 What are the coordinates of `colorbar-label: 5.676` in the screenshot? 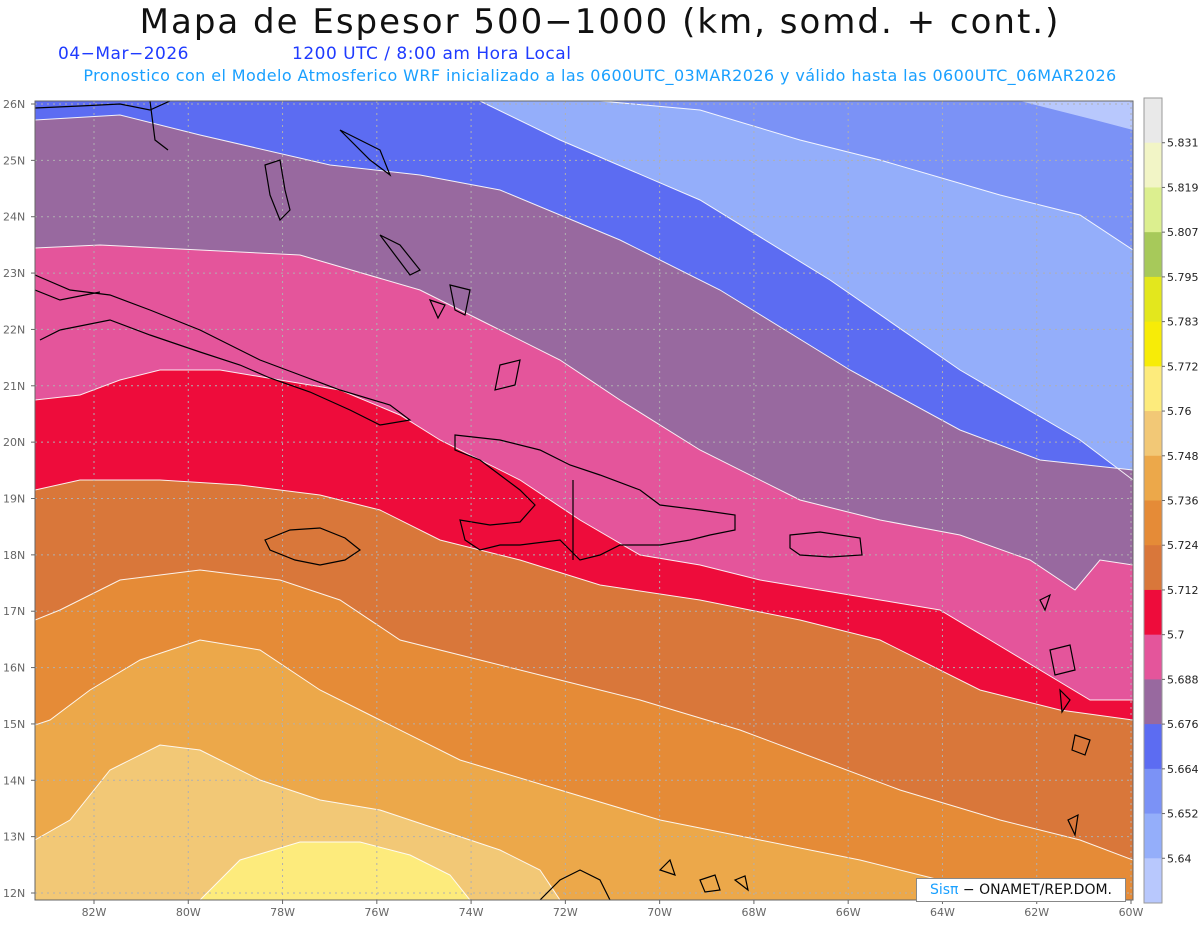 It's located at (1183, 724).